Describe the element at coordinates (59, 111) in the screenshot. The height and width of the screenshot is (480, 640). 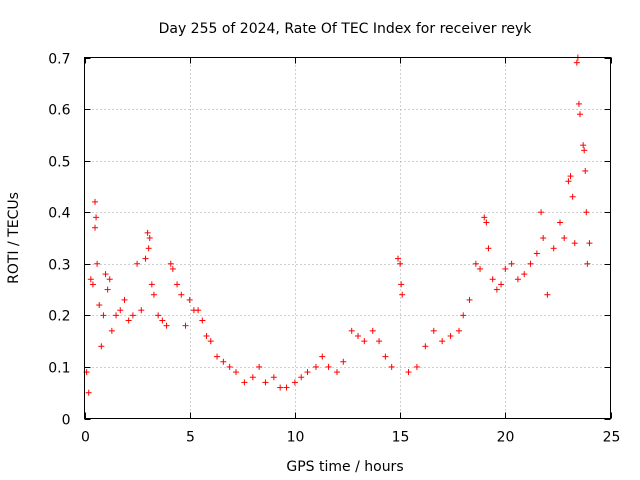
I see `y-tick-label: 0.6` at that location.